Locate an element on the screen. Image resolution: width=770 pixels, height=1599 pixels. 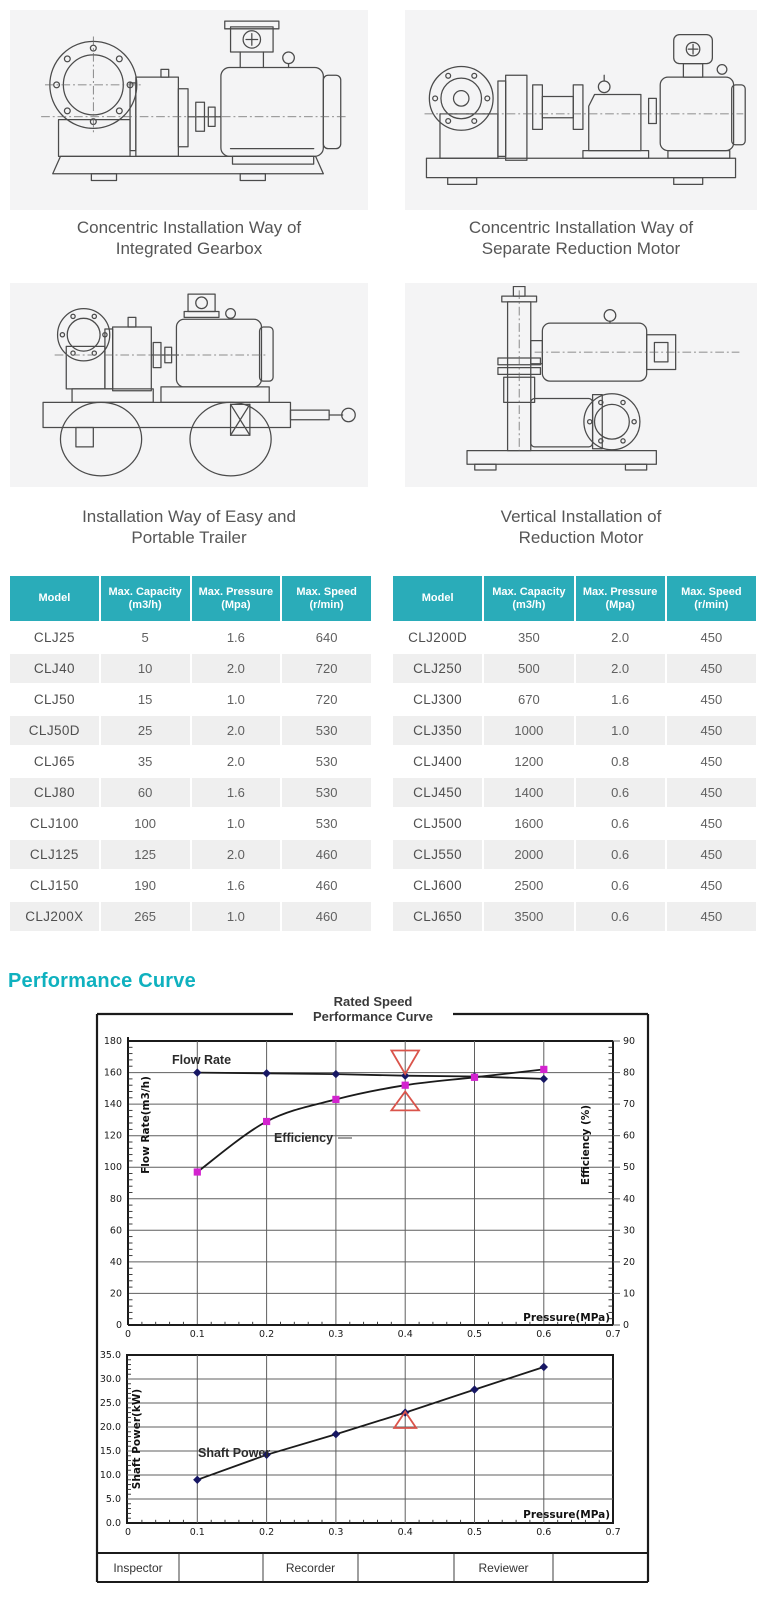
chart-text: 70 is located at coordinates (629, 1104).